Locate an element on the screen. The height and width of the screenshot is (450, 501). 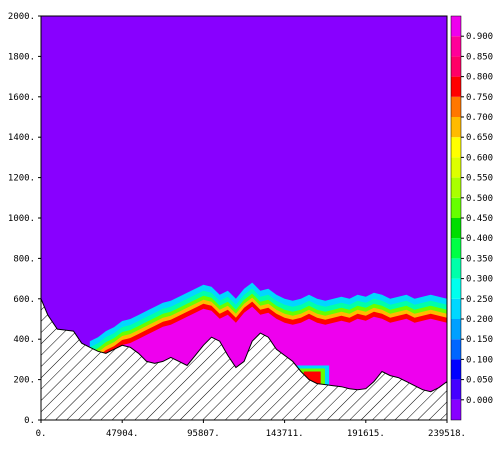
x-tick-label: 239518. is located at coordinates (447, 434).